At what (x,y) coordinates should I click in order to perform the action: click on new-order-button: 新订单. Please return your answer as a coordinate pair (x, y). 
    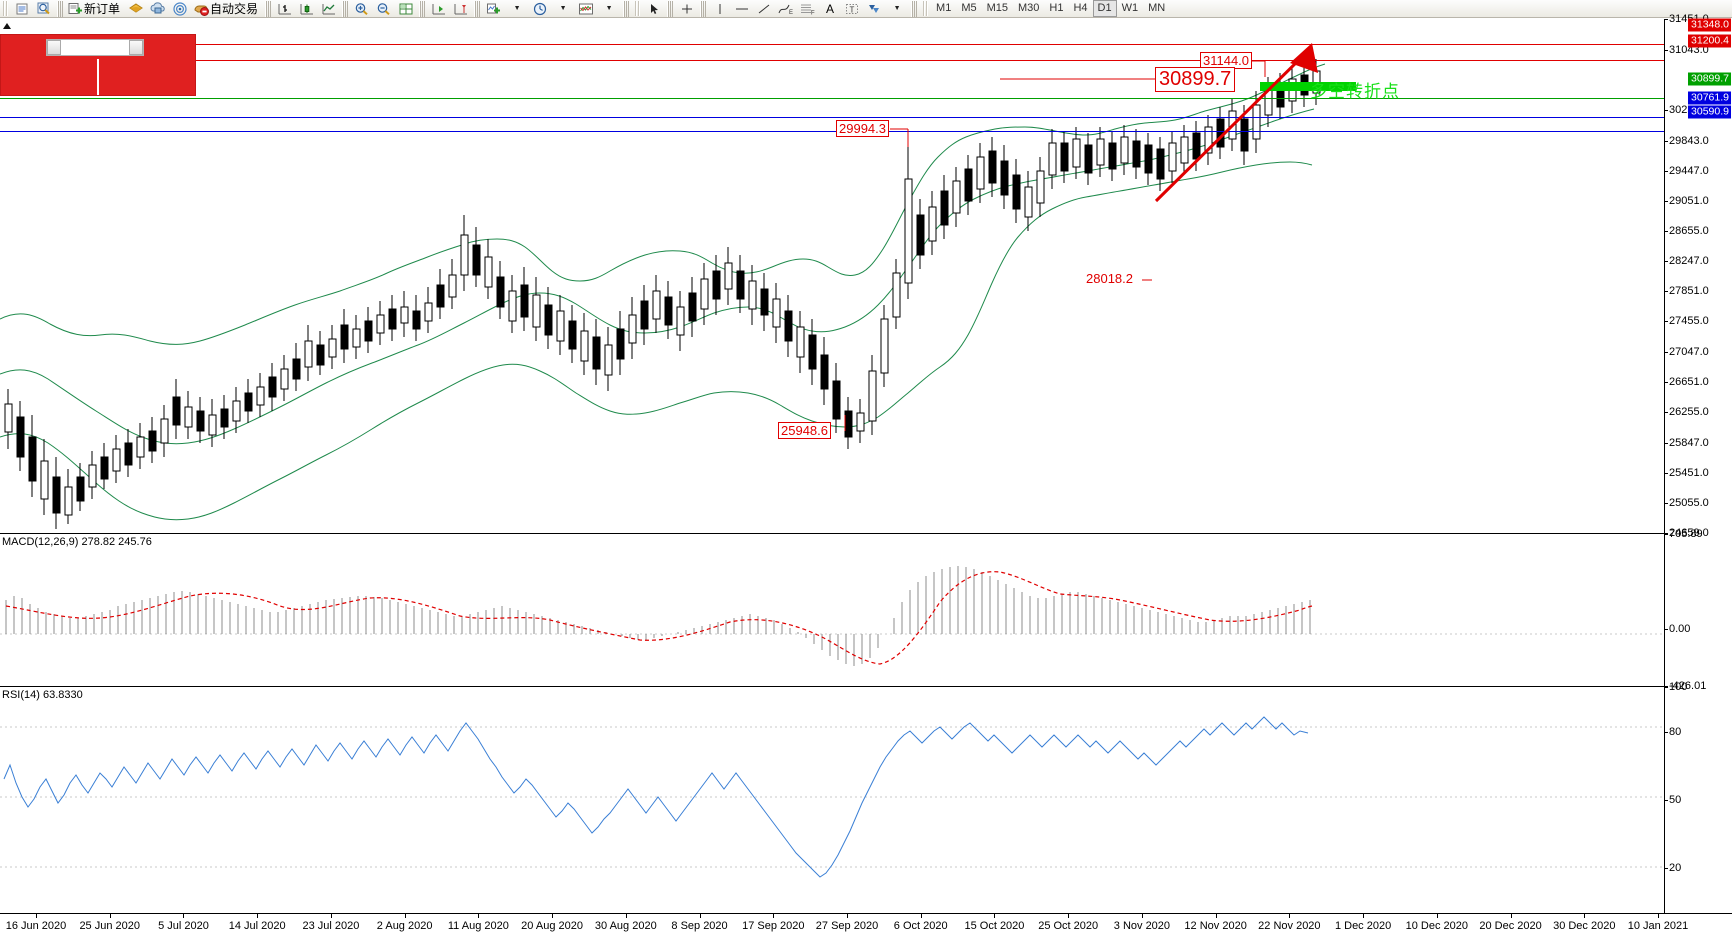
    Looking at the image, I should click on (95, 9).